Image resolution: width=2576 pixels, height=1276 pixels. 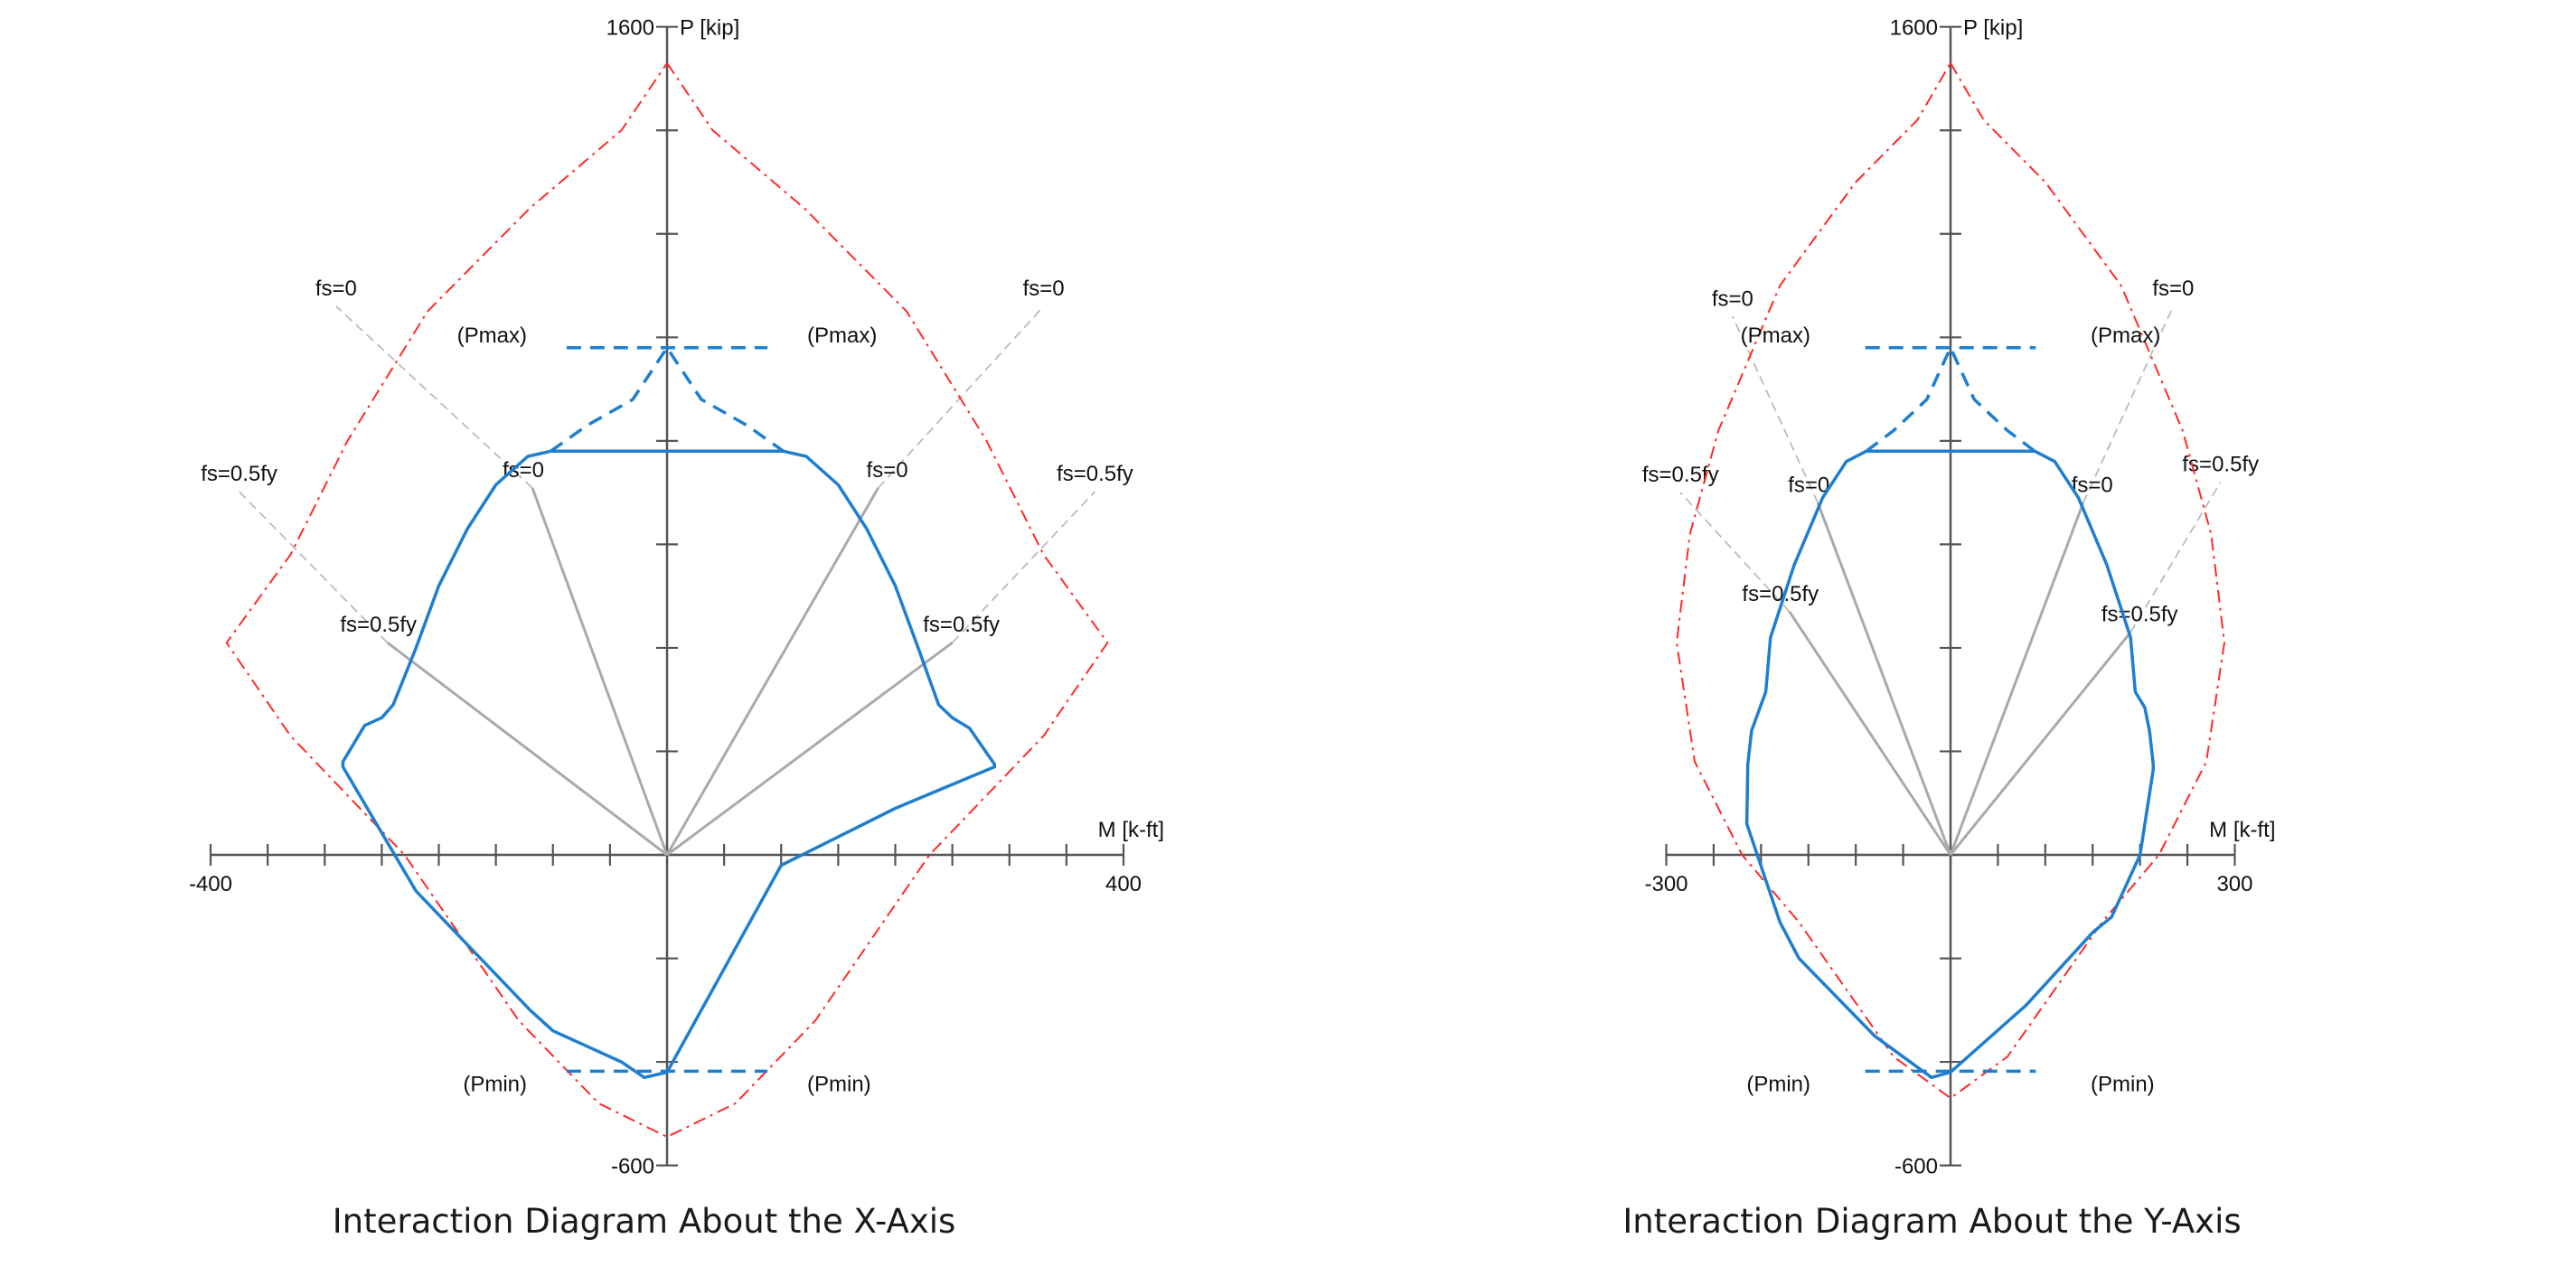 What do you see at coordinates (1932, 1221) in the screenshot?
I see `chart-title: Interaction Diagram About the Y-Axis` at bounding box center [1932, 1221].